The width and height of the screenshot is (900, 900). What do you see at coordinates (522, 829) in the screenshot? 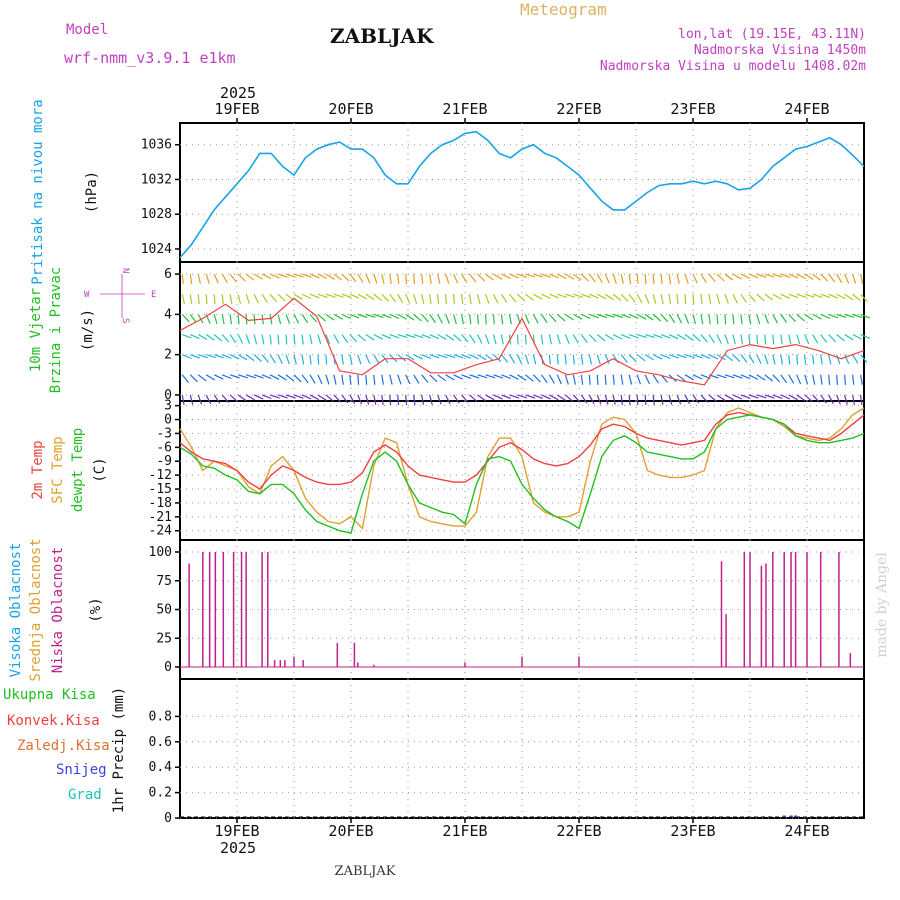
I see `bottom-date-labels: 19FEB 20FEB 21FEB 22FEB 23FEB 24FEB` at bounding box center [522, 829].